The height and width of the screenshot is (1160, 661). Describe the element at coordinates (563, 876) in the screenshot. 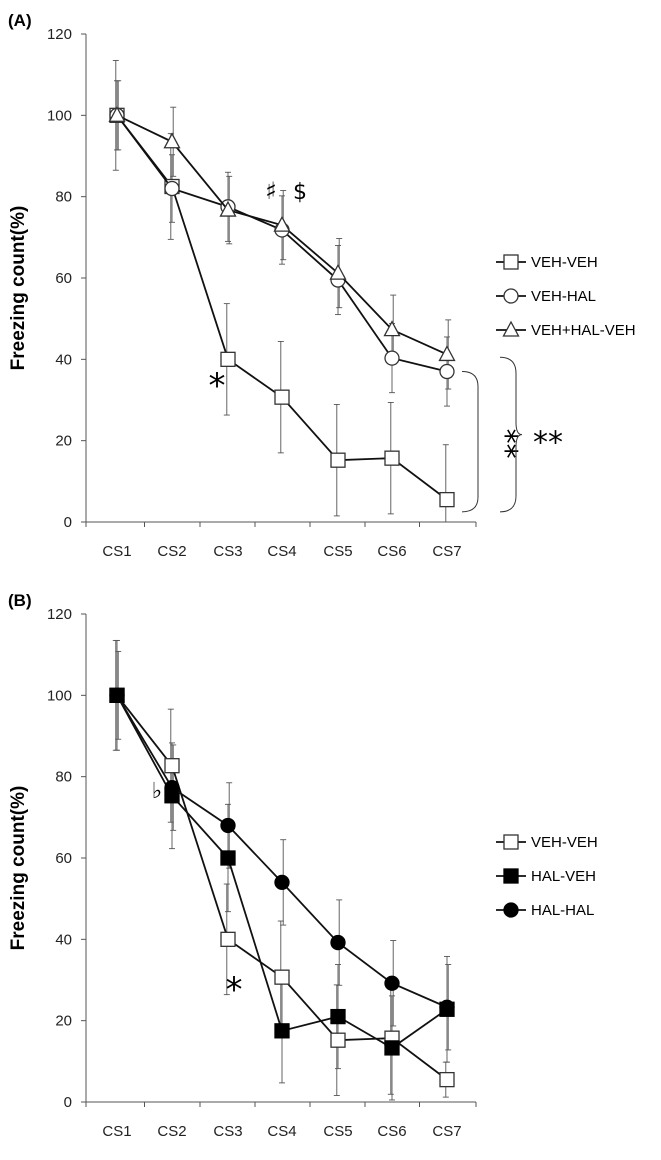

I see `legend-label: HAL-VEH` at that location.